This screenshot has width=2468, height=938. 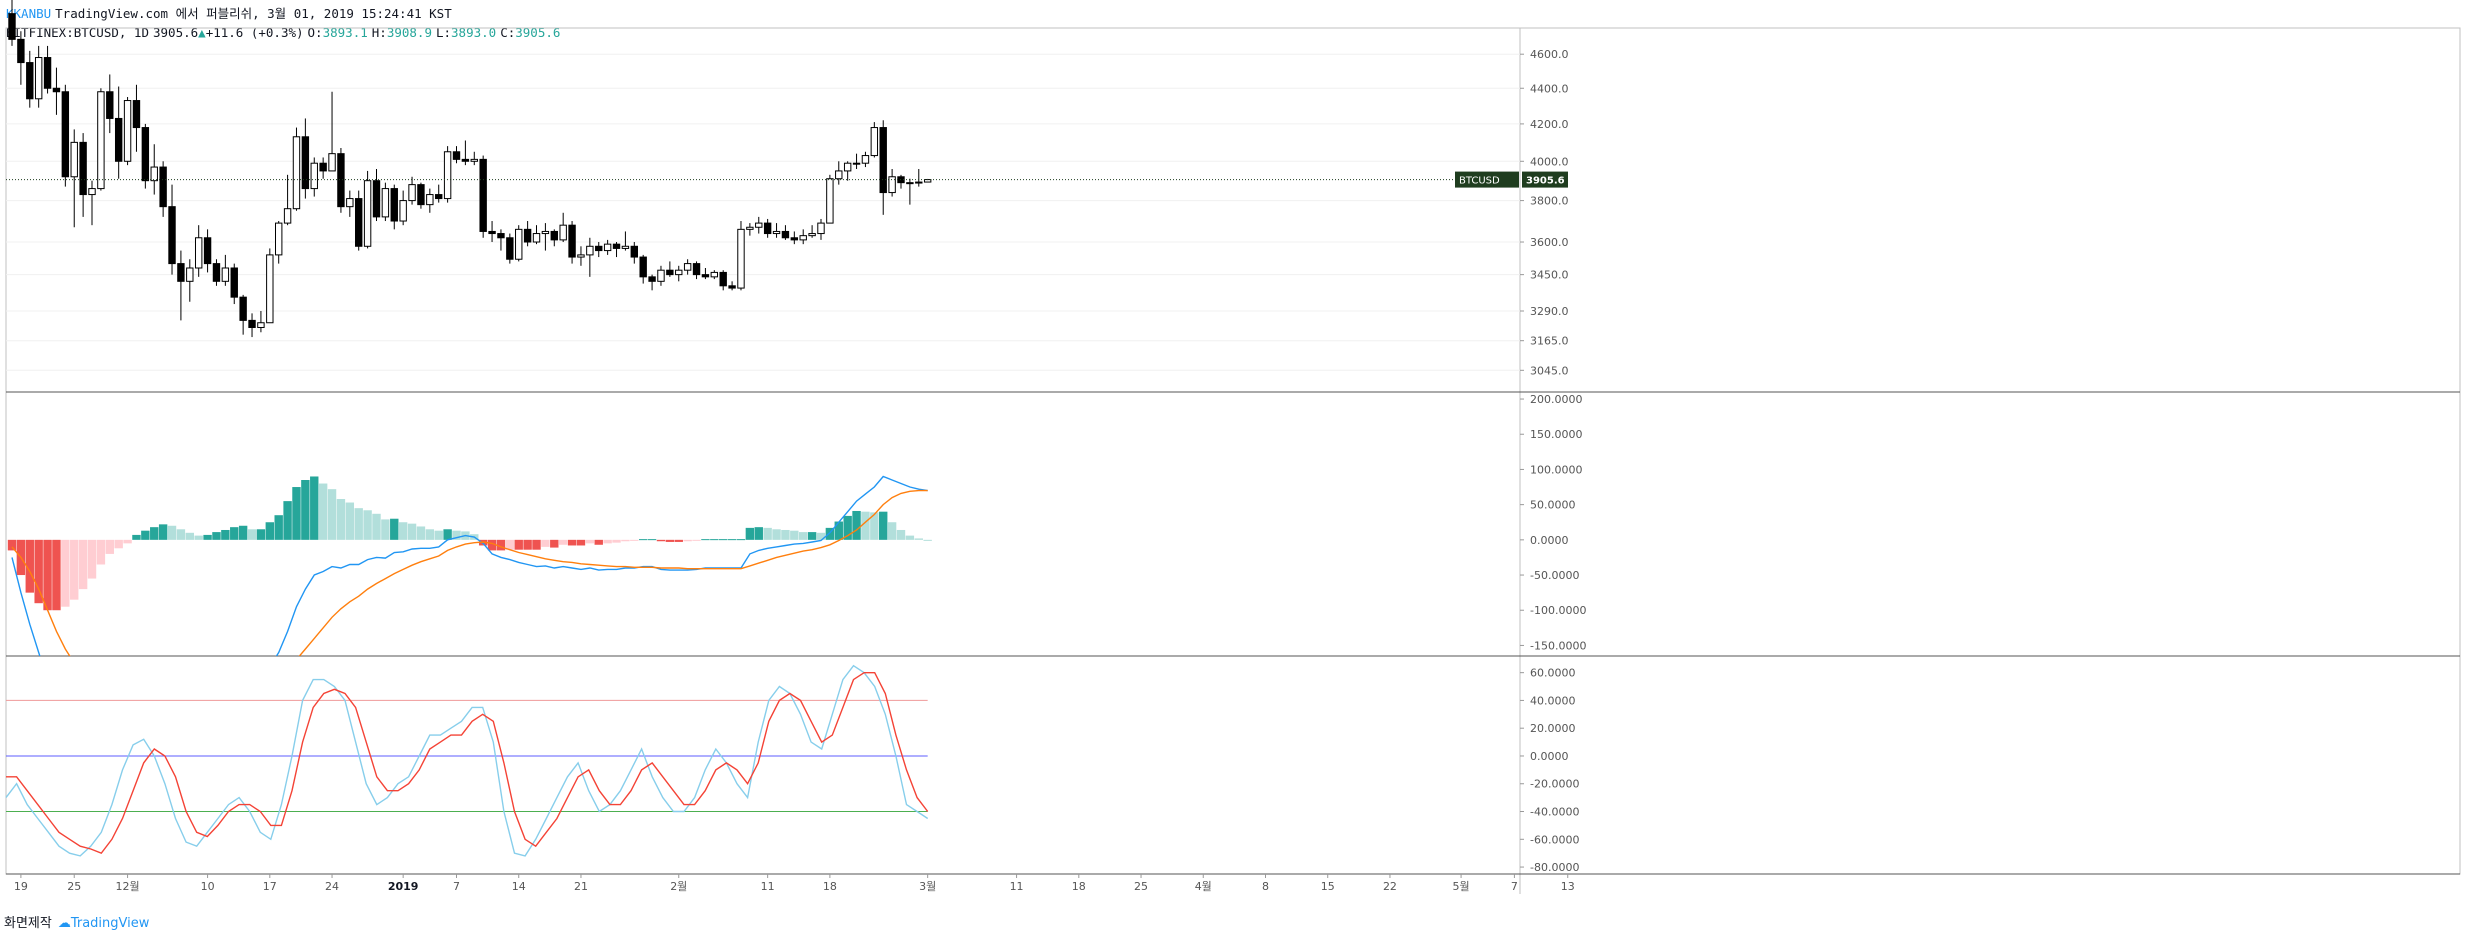 I want to click on tradingview-logo: ☁TradingView, so click(x=104, y=923).